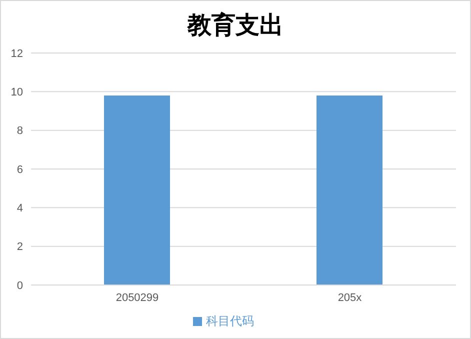 This screenshot has width=471, height=339. Describe the element at coordinates (230, 321) in the screenshot. I see `legend-label: 科目代码` at that location.